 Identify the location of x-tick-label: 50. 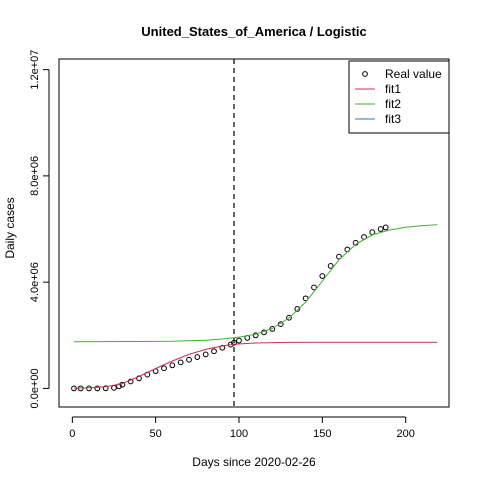
(156, 434).